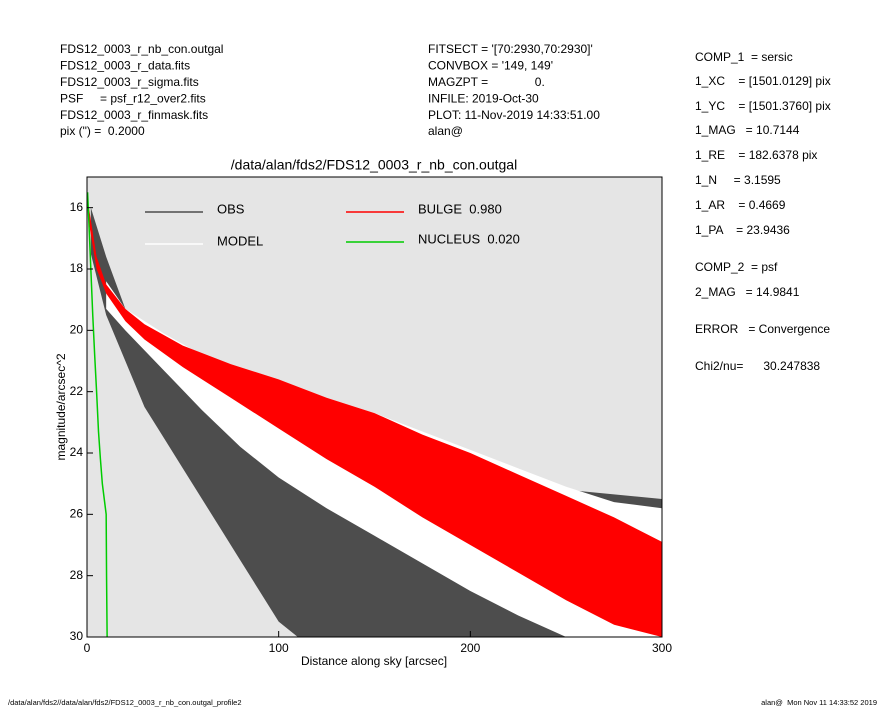  Describe the element at coordinates (763, 106) in the screenshot. I see `fit-parameter: 1_YC = [1501.3760] pix` at that location.